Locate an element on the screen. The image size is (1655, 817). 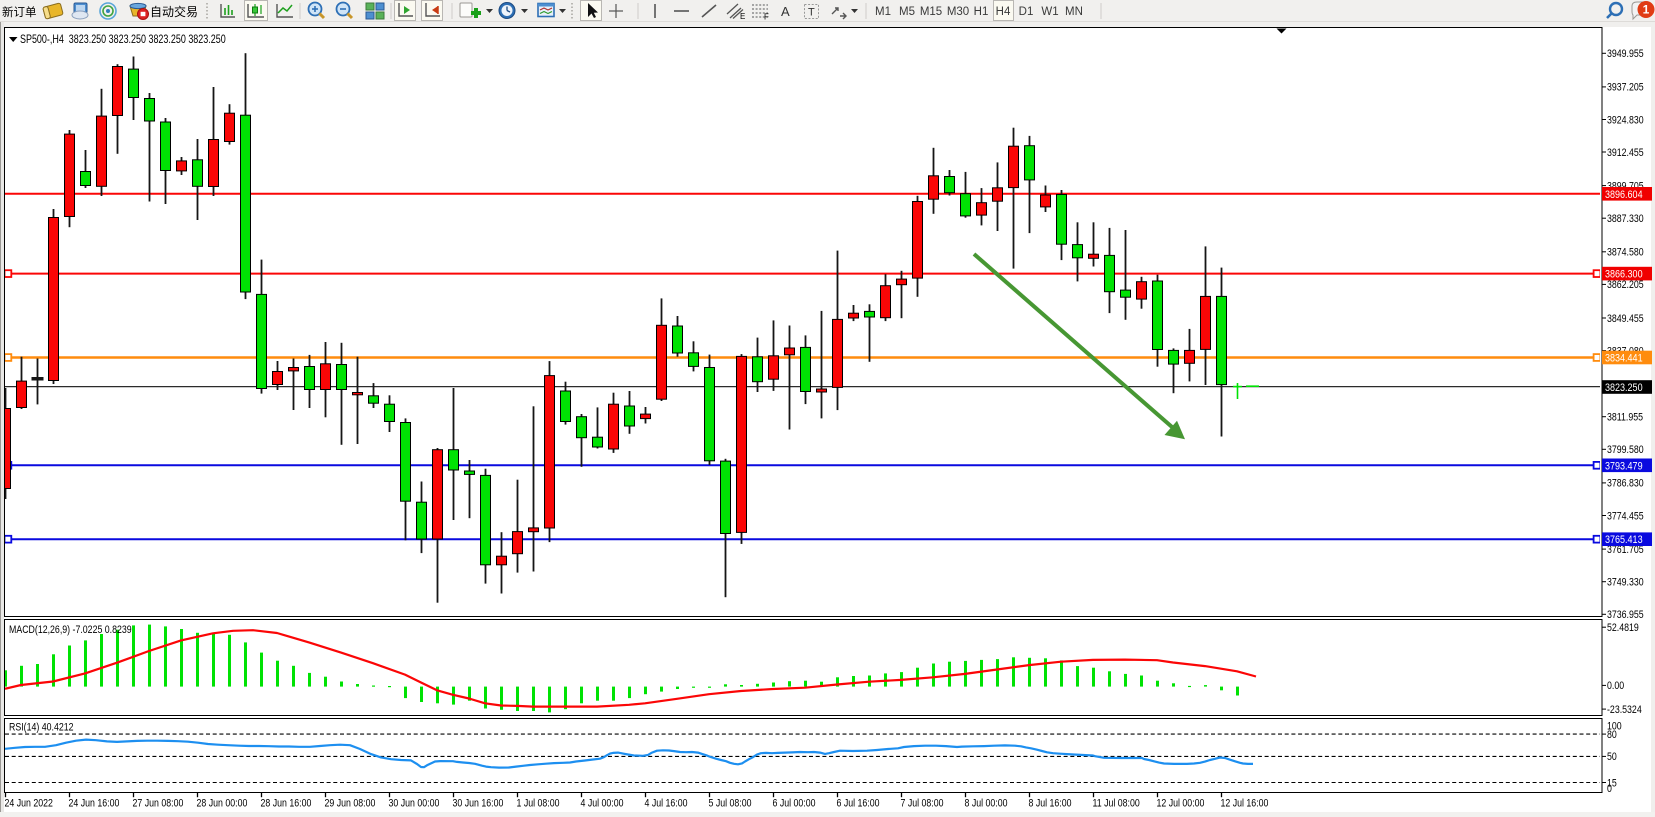
svg-text: 30 Jun 16:00 is located at coordinates (478, 804).